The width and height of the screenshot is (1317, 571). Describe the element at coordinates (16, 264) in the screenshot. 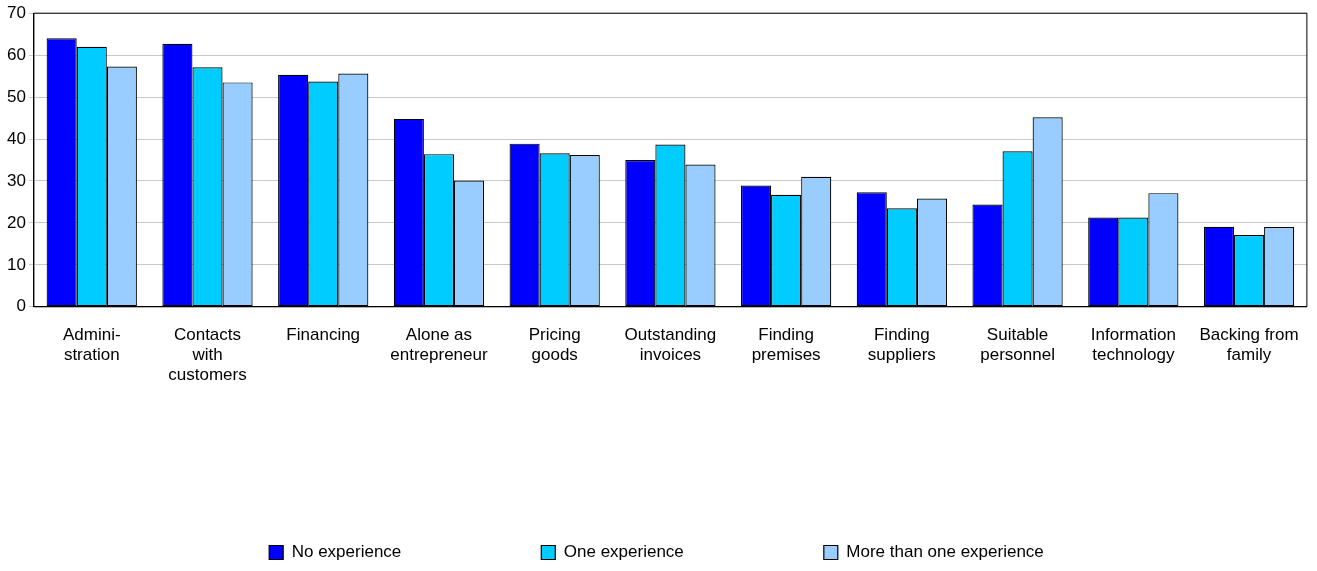

I see `y-tick-label: 10` at that location.